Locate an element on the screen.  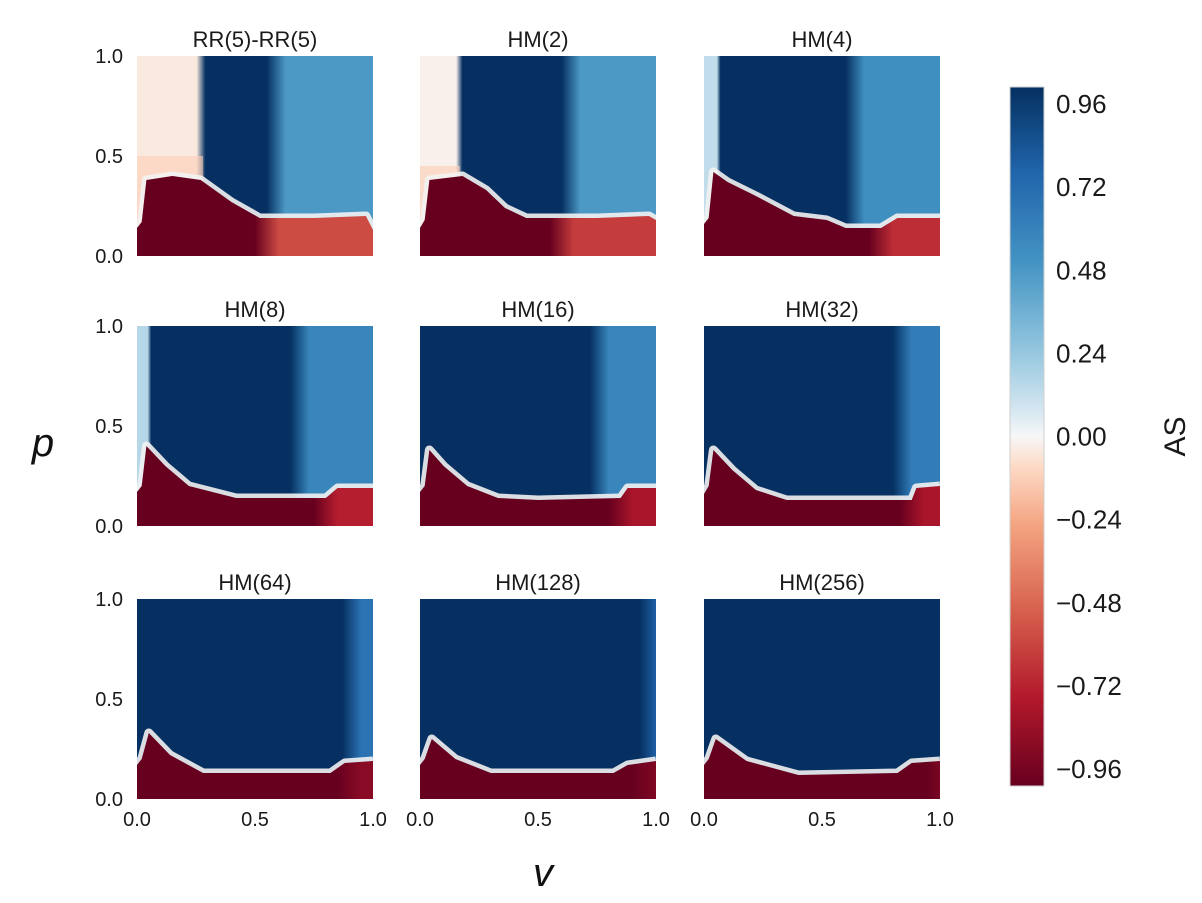
colorbar-label: AS is located at coordinates (1175, 436).